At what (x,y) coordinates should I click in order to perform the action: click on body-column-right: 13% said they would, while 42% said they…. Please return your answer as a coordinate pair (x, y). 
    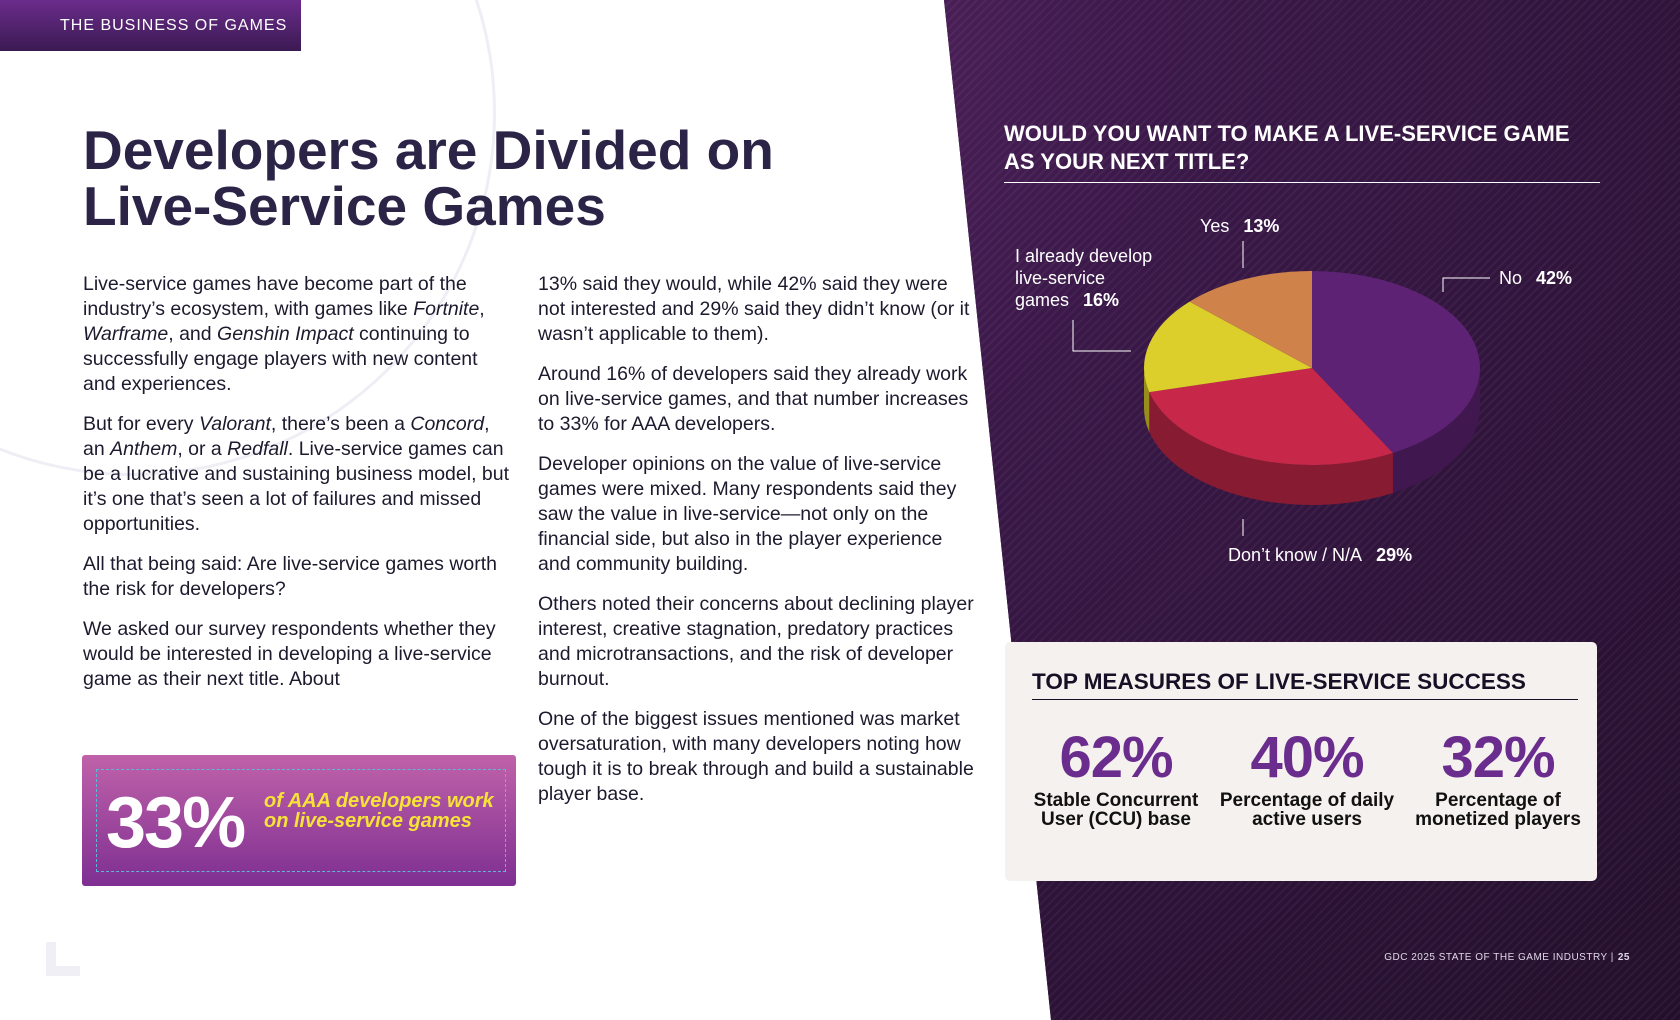
    Looking at the image, I should click on (758, 547).